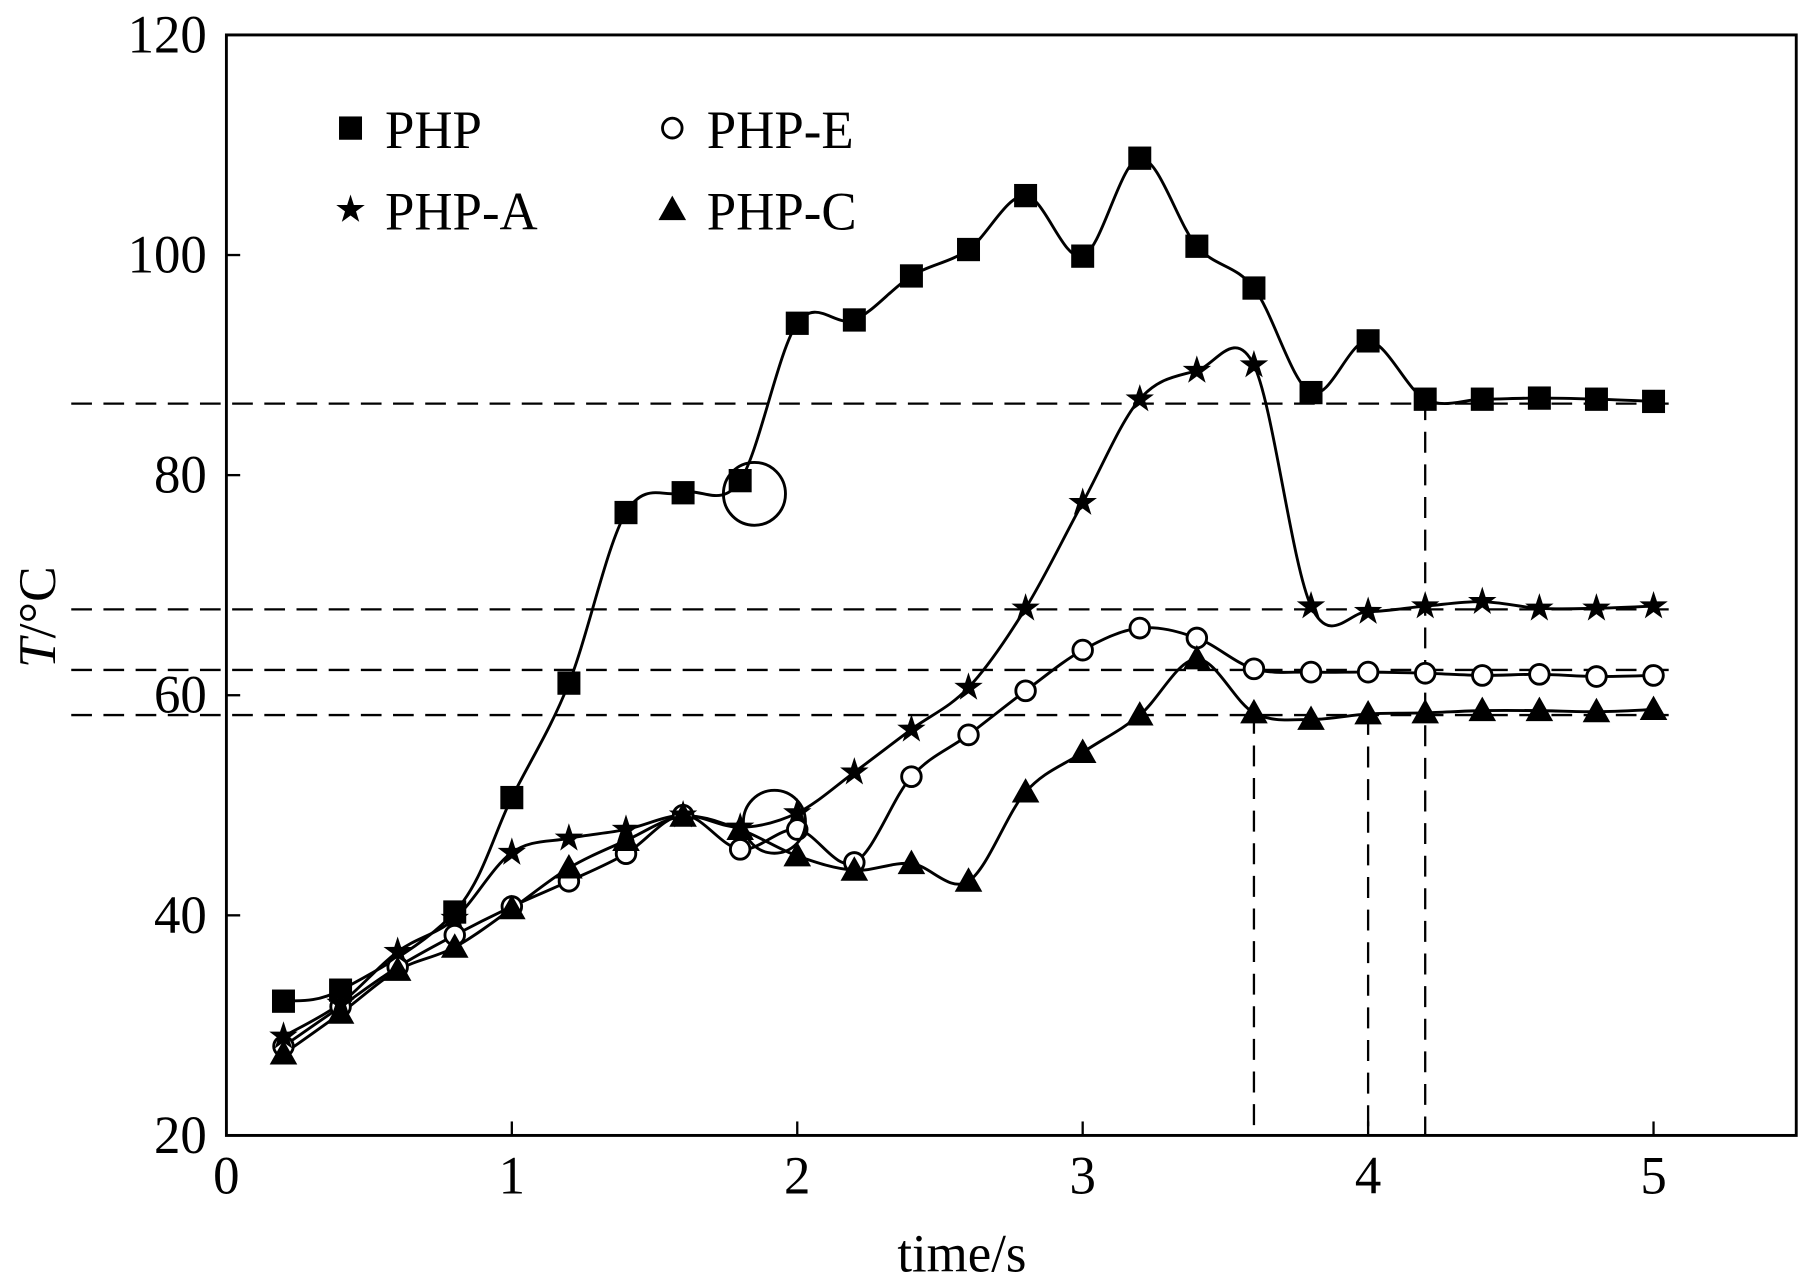  What do you see at coordinates (180, 914) in the screenshot?
I see `y-tick-label: 40` at bounding box center [180, 914].